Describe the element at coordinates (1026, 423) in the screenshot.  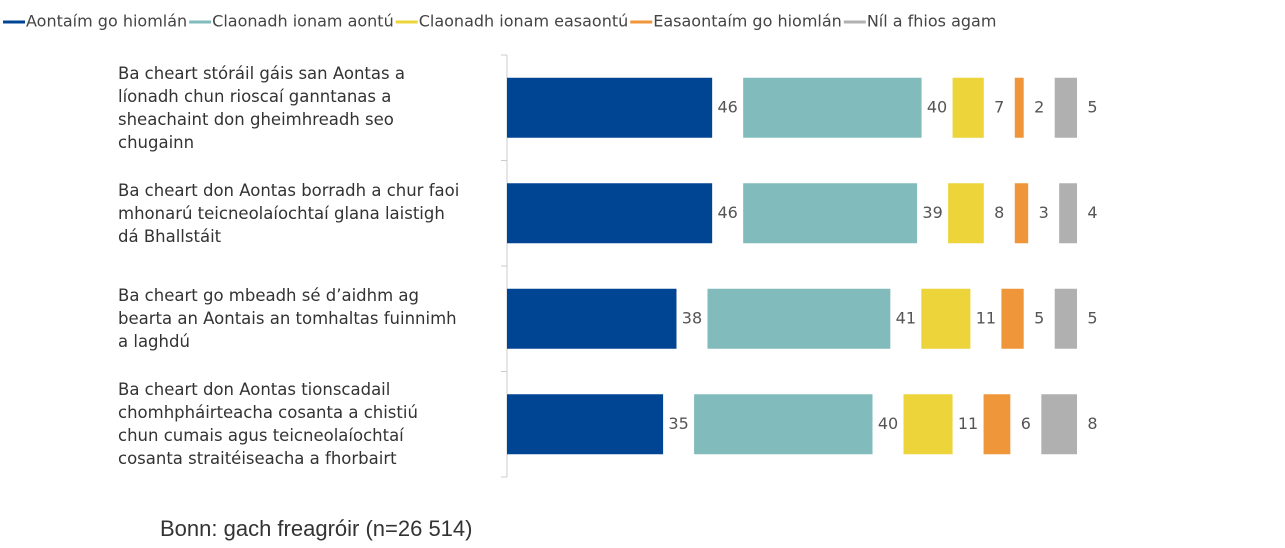
I see `data-label: 6` at that location.